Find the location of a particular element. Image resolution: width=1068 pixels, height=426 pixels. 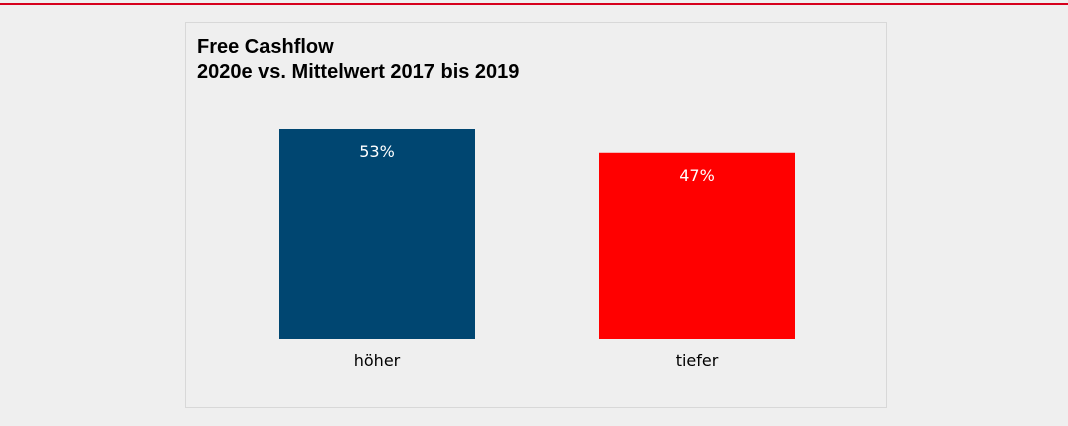

chart-subtitle: 2020e vs. Mittelwert 2017 bis 2019 is located at coordinates (358, 72).